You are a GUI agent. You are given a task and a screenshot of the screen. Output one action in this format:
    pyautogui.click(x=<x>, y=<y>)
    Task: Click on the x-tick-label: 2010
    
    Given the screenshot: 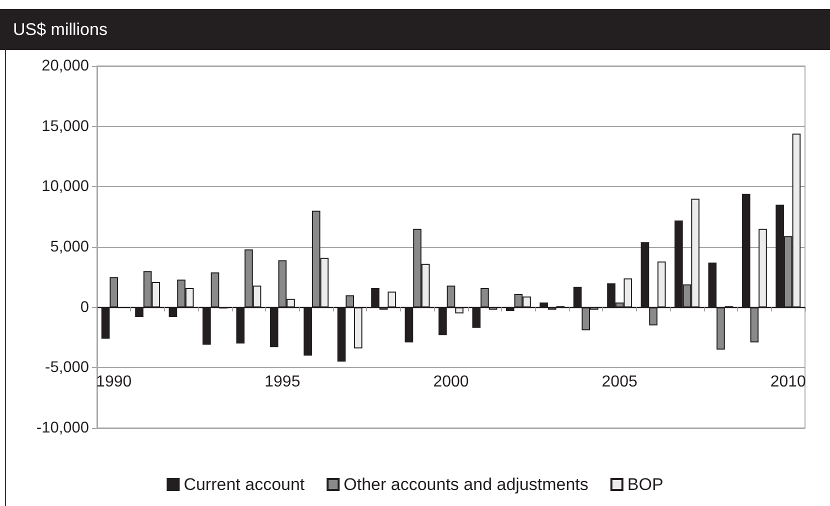 What is the action you would take?
    pyautogui.click(x=788, y=382)
    